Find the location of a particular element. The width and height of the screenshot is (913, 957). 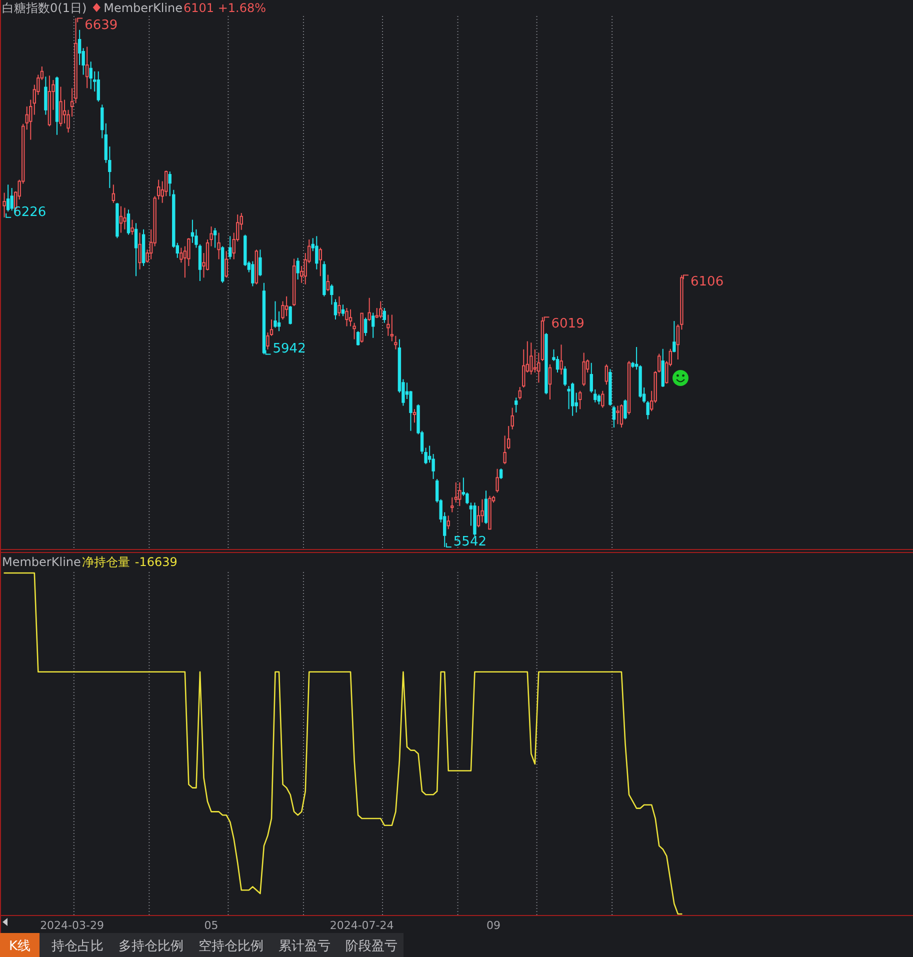

text: 累计盈亏 is located at coordinates (304, 946).